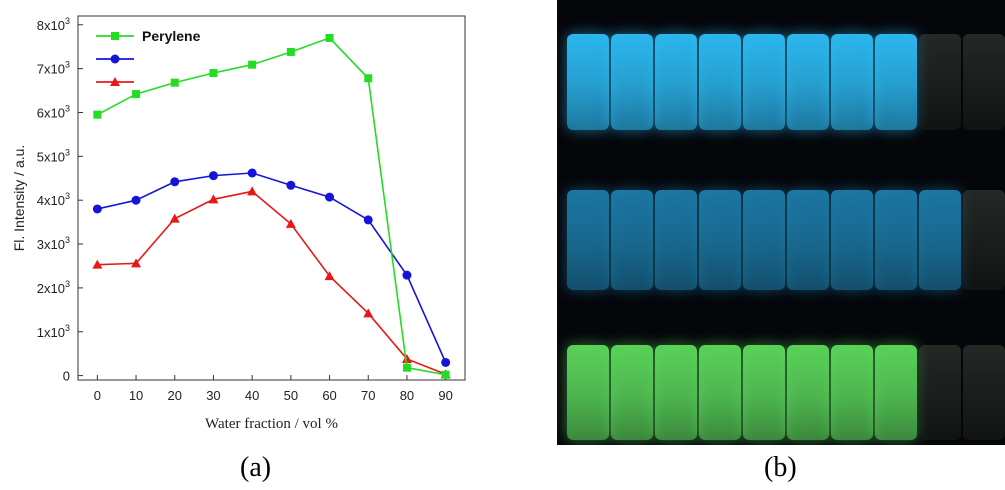  I want to click on y-tick-label: 4x10³, so click(53, 199).